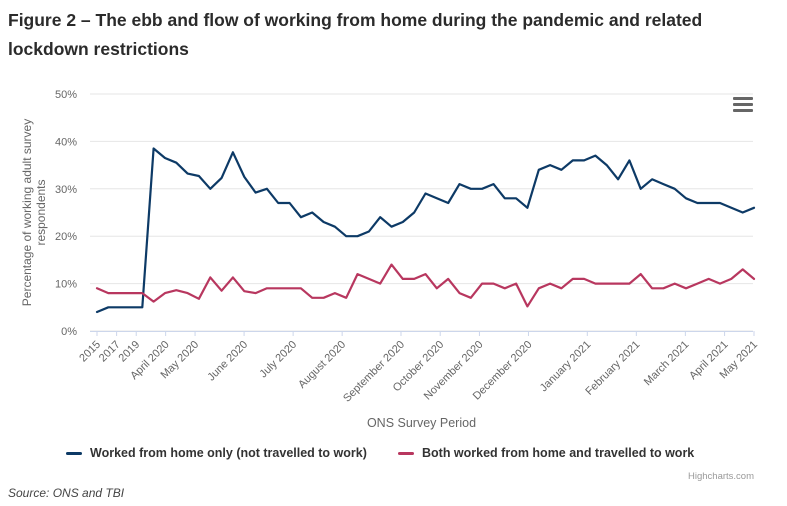  What do you see at coordinates (66, 237) in the screenshot?
I see `y-tick-label: 20%` at bounding box center [66, 237].